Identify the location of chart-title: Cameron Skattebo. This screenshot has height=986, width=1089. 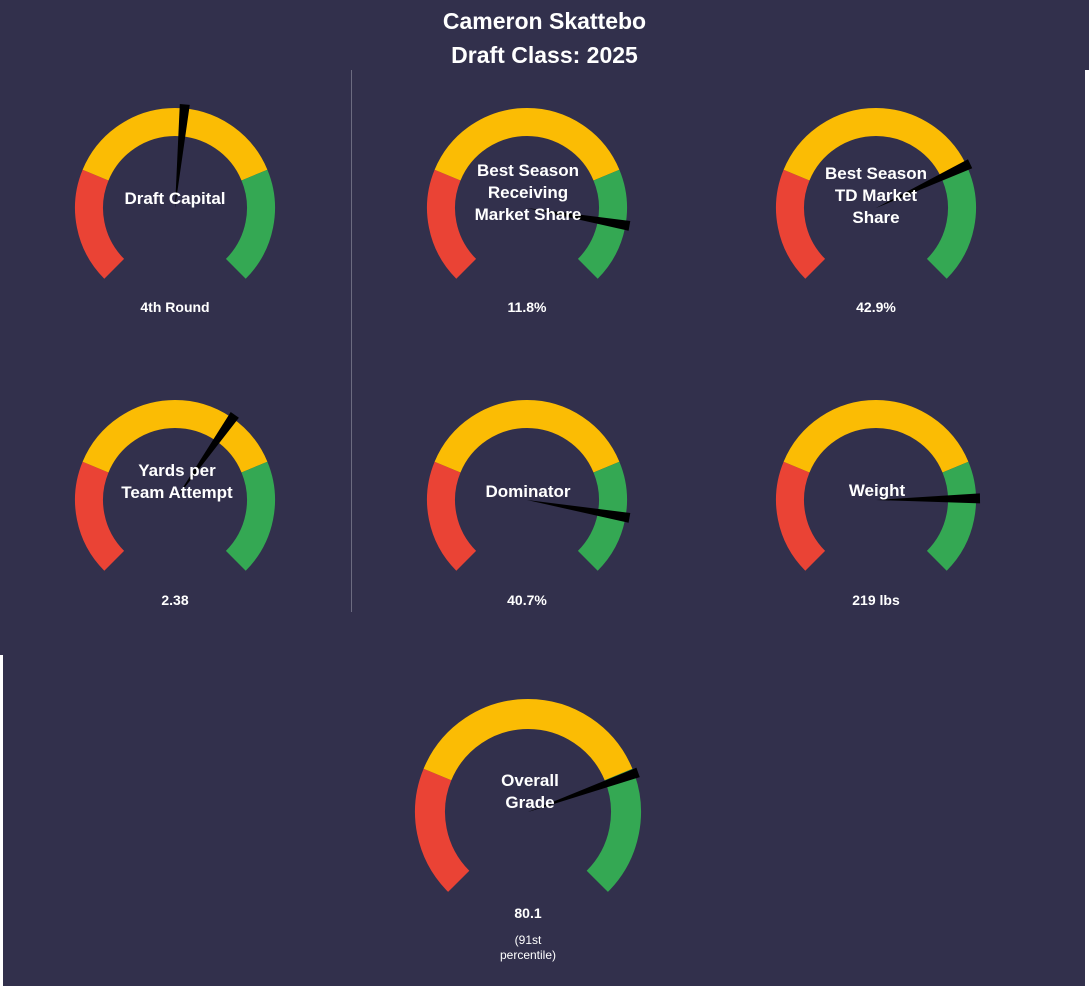
(544, 21).